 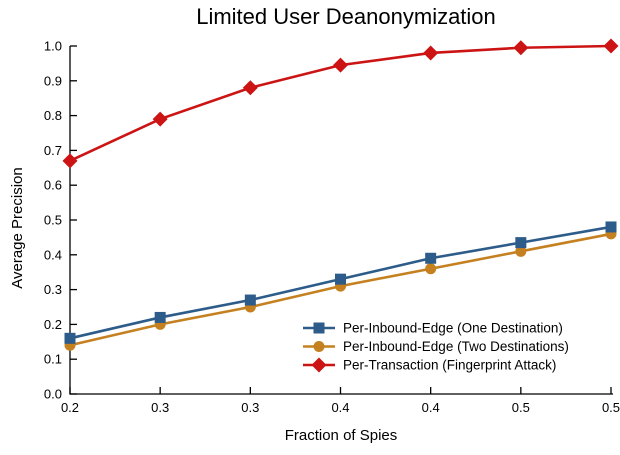 I want to click on legend-label: Per-Transaction (Fingerprint Attack), so click(x=449, y=365).